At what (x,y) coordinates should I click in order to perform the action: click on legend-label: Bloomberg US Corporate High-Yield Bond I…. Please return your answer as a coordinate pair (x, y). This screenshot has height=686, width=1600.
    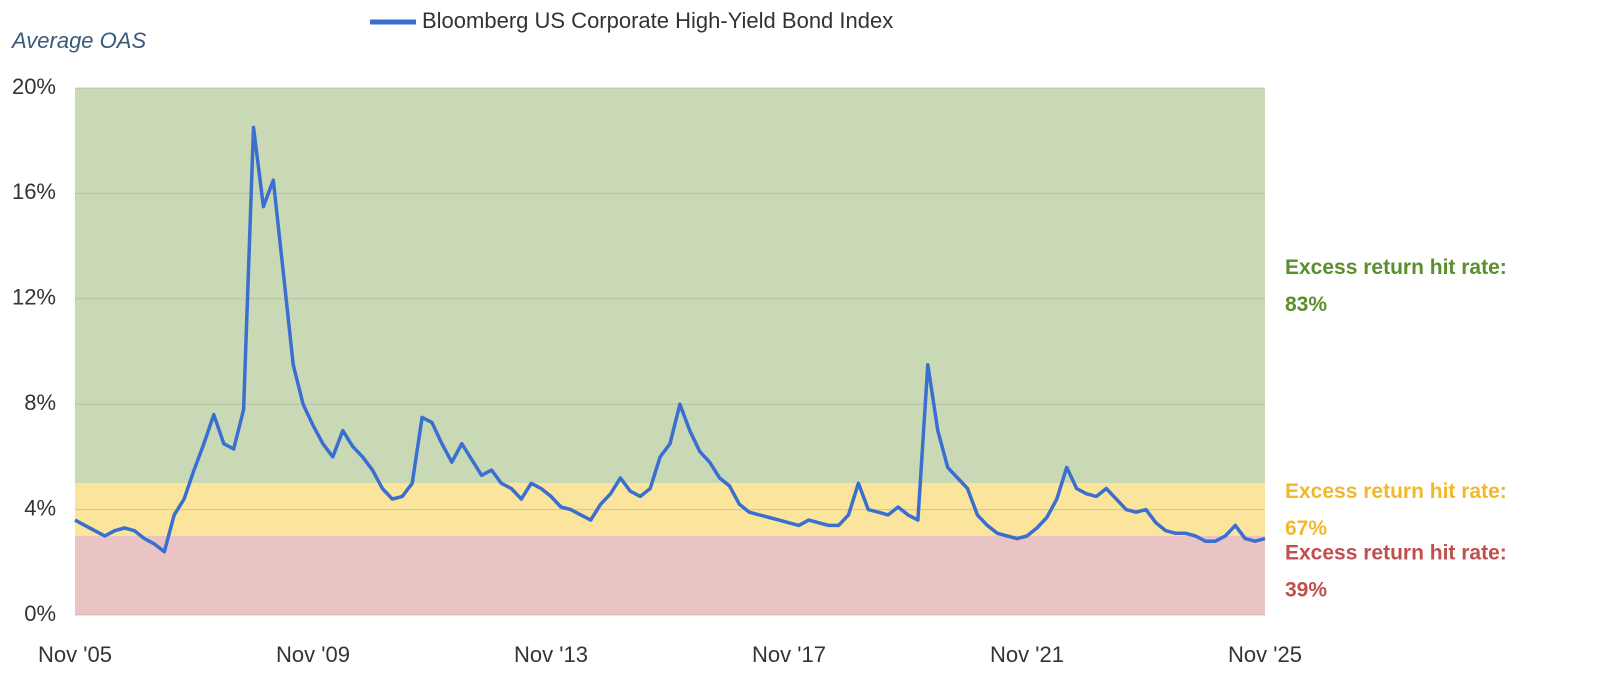
    Looking at the image, I should click on (657, 20).